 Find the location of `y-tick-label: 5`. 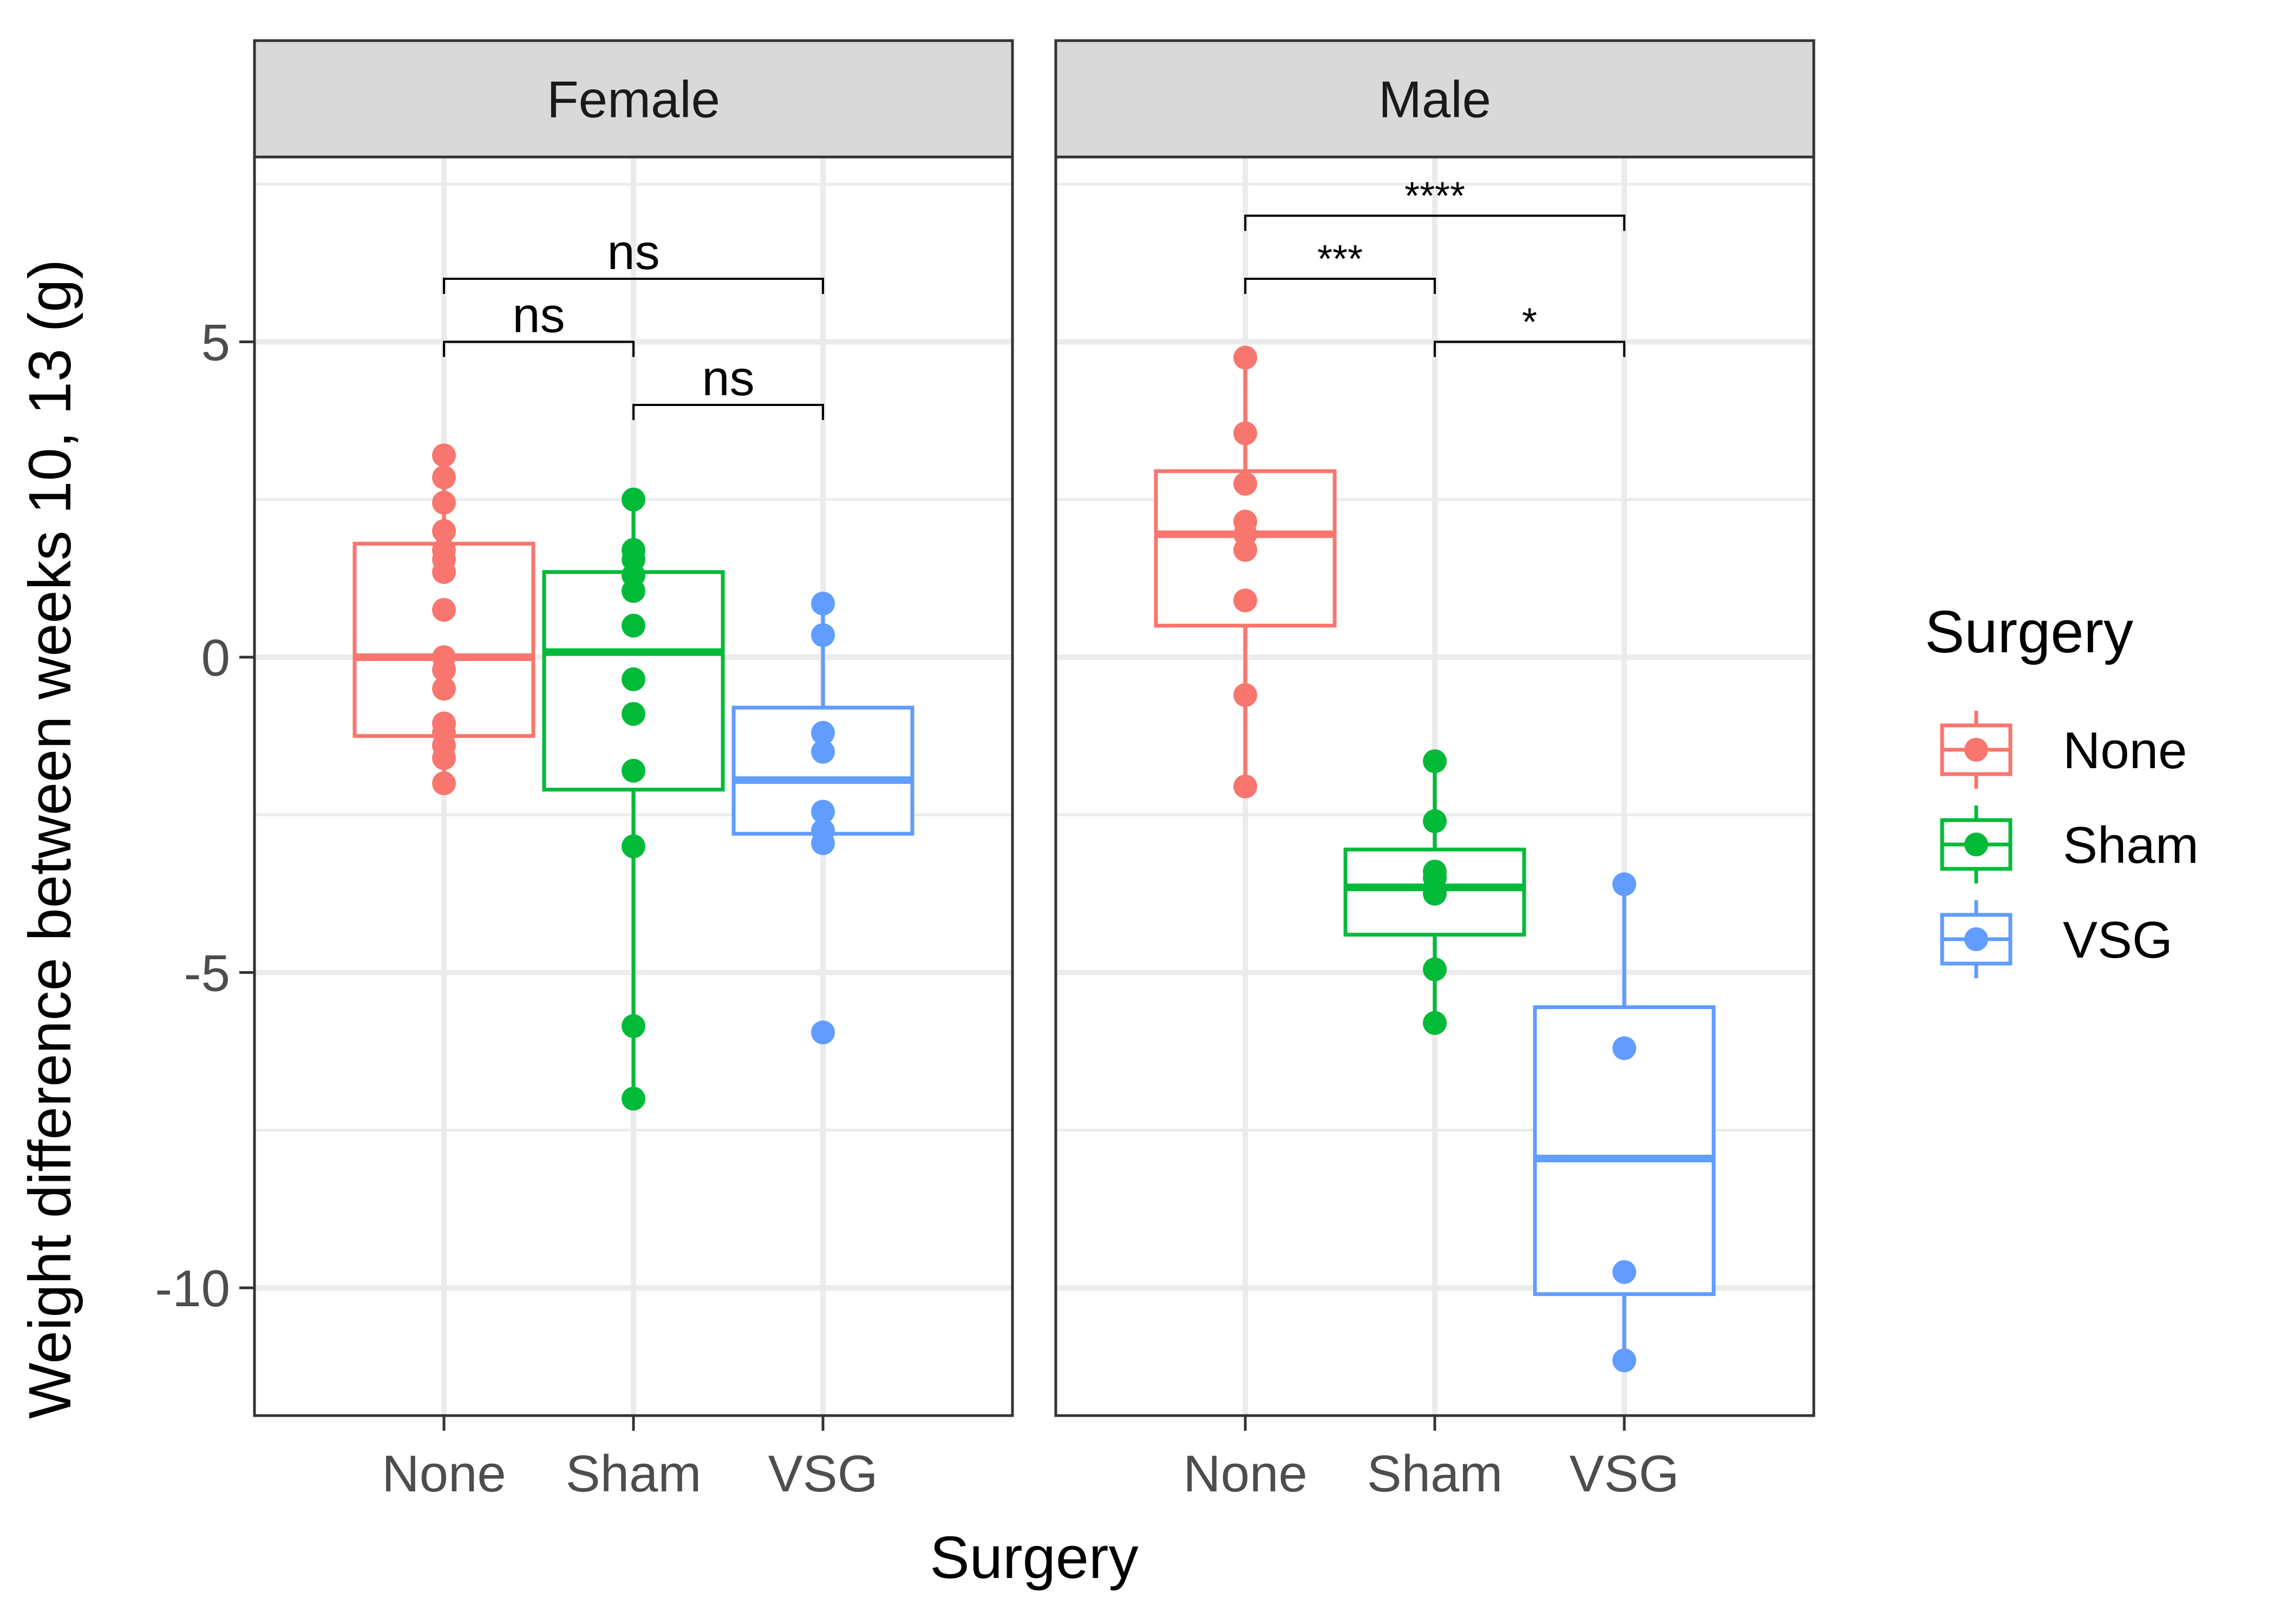

y-tick-label: 5 is located at coordinates (216, 343).